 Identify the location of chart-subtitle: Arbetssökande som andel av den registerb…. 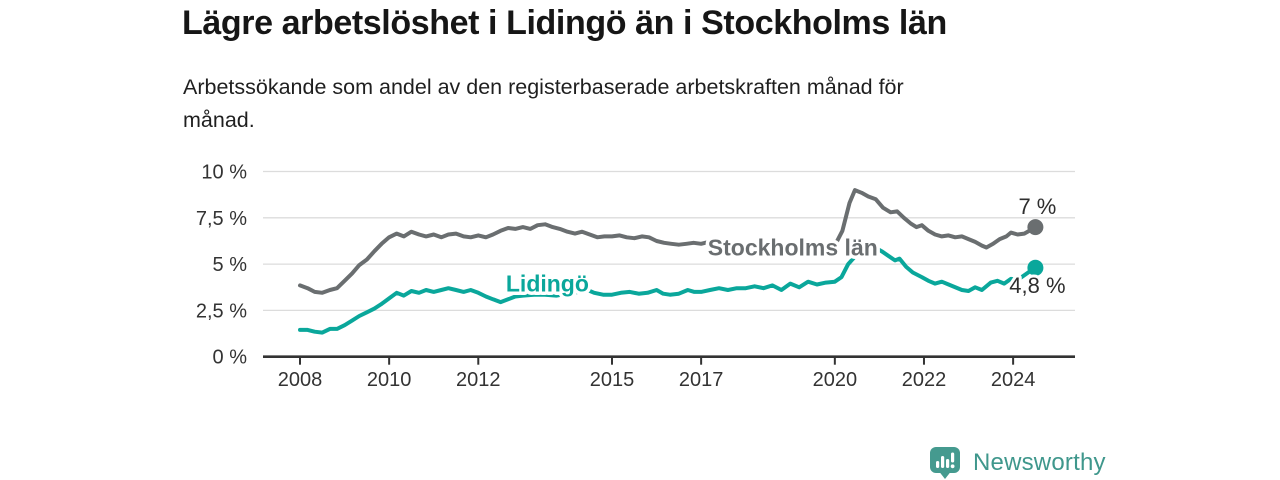
(543, 104).